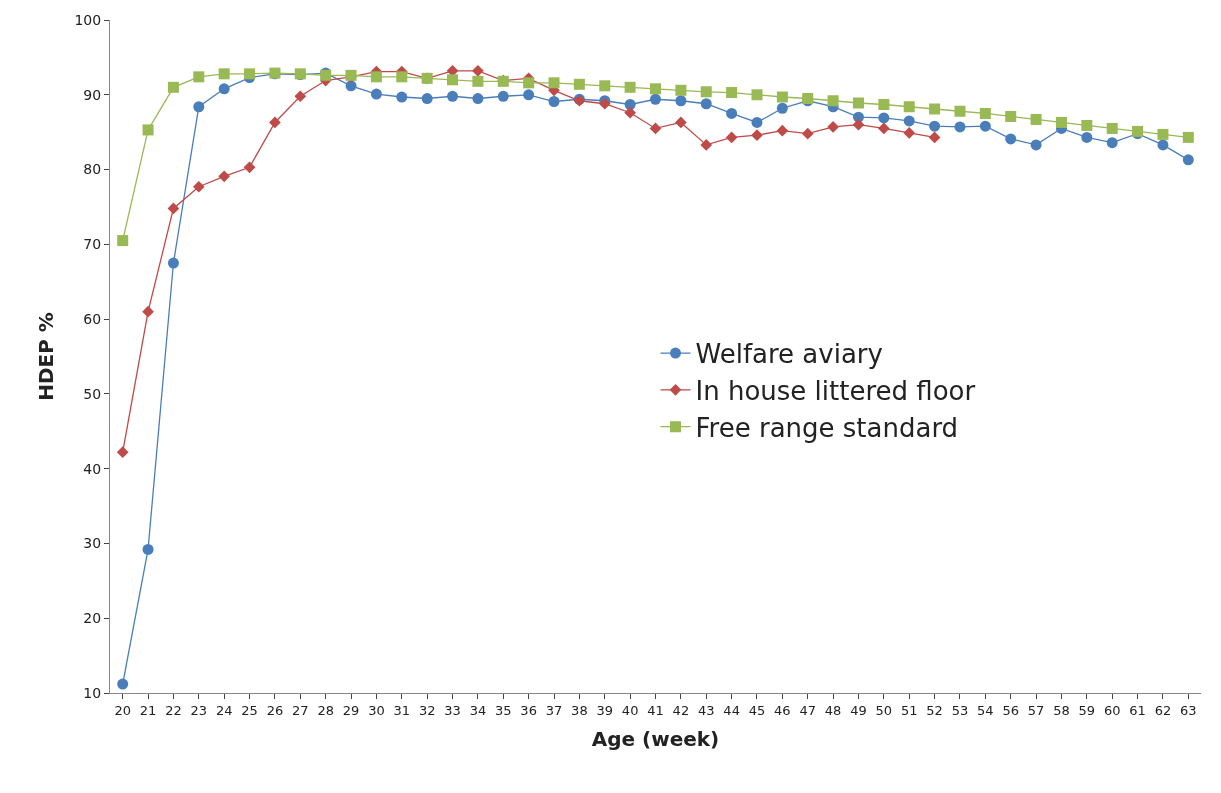  Describe the element at coordinates (92, 692) in the screenshot. I see `y-tick-label: 10` at that location.